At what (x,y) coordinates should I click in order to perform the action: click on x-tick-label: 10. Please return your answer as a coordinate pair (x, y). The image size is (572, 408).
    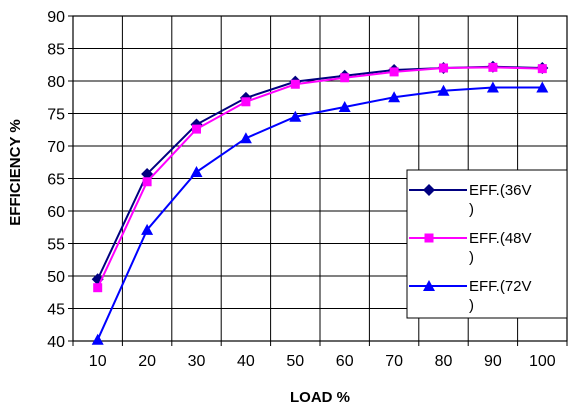
    Looking at the image, I should click on (98, 361).